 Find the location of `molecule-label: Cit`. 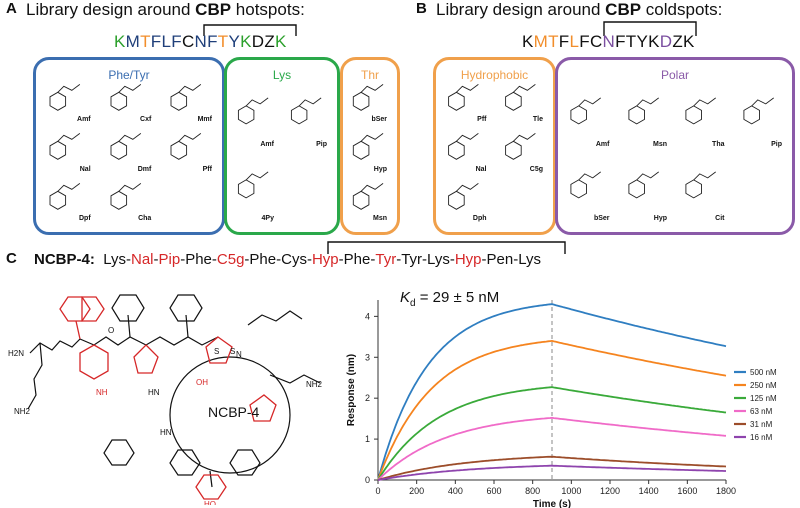

molecule-label: Cit is located at coordinates (720, 218).